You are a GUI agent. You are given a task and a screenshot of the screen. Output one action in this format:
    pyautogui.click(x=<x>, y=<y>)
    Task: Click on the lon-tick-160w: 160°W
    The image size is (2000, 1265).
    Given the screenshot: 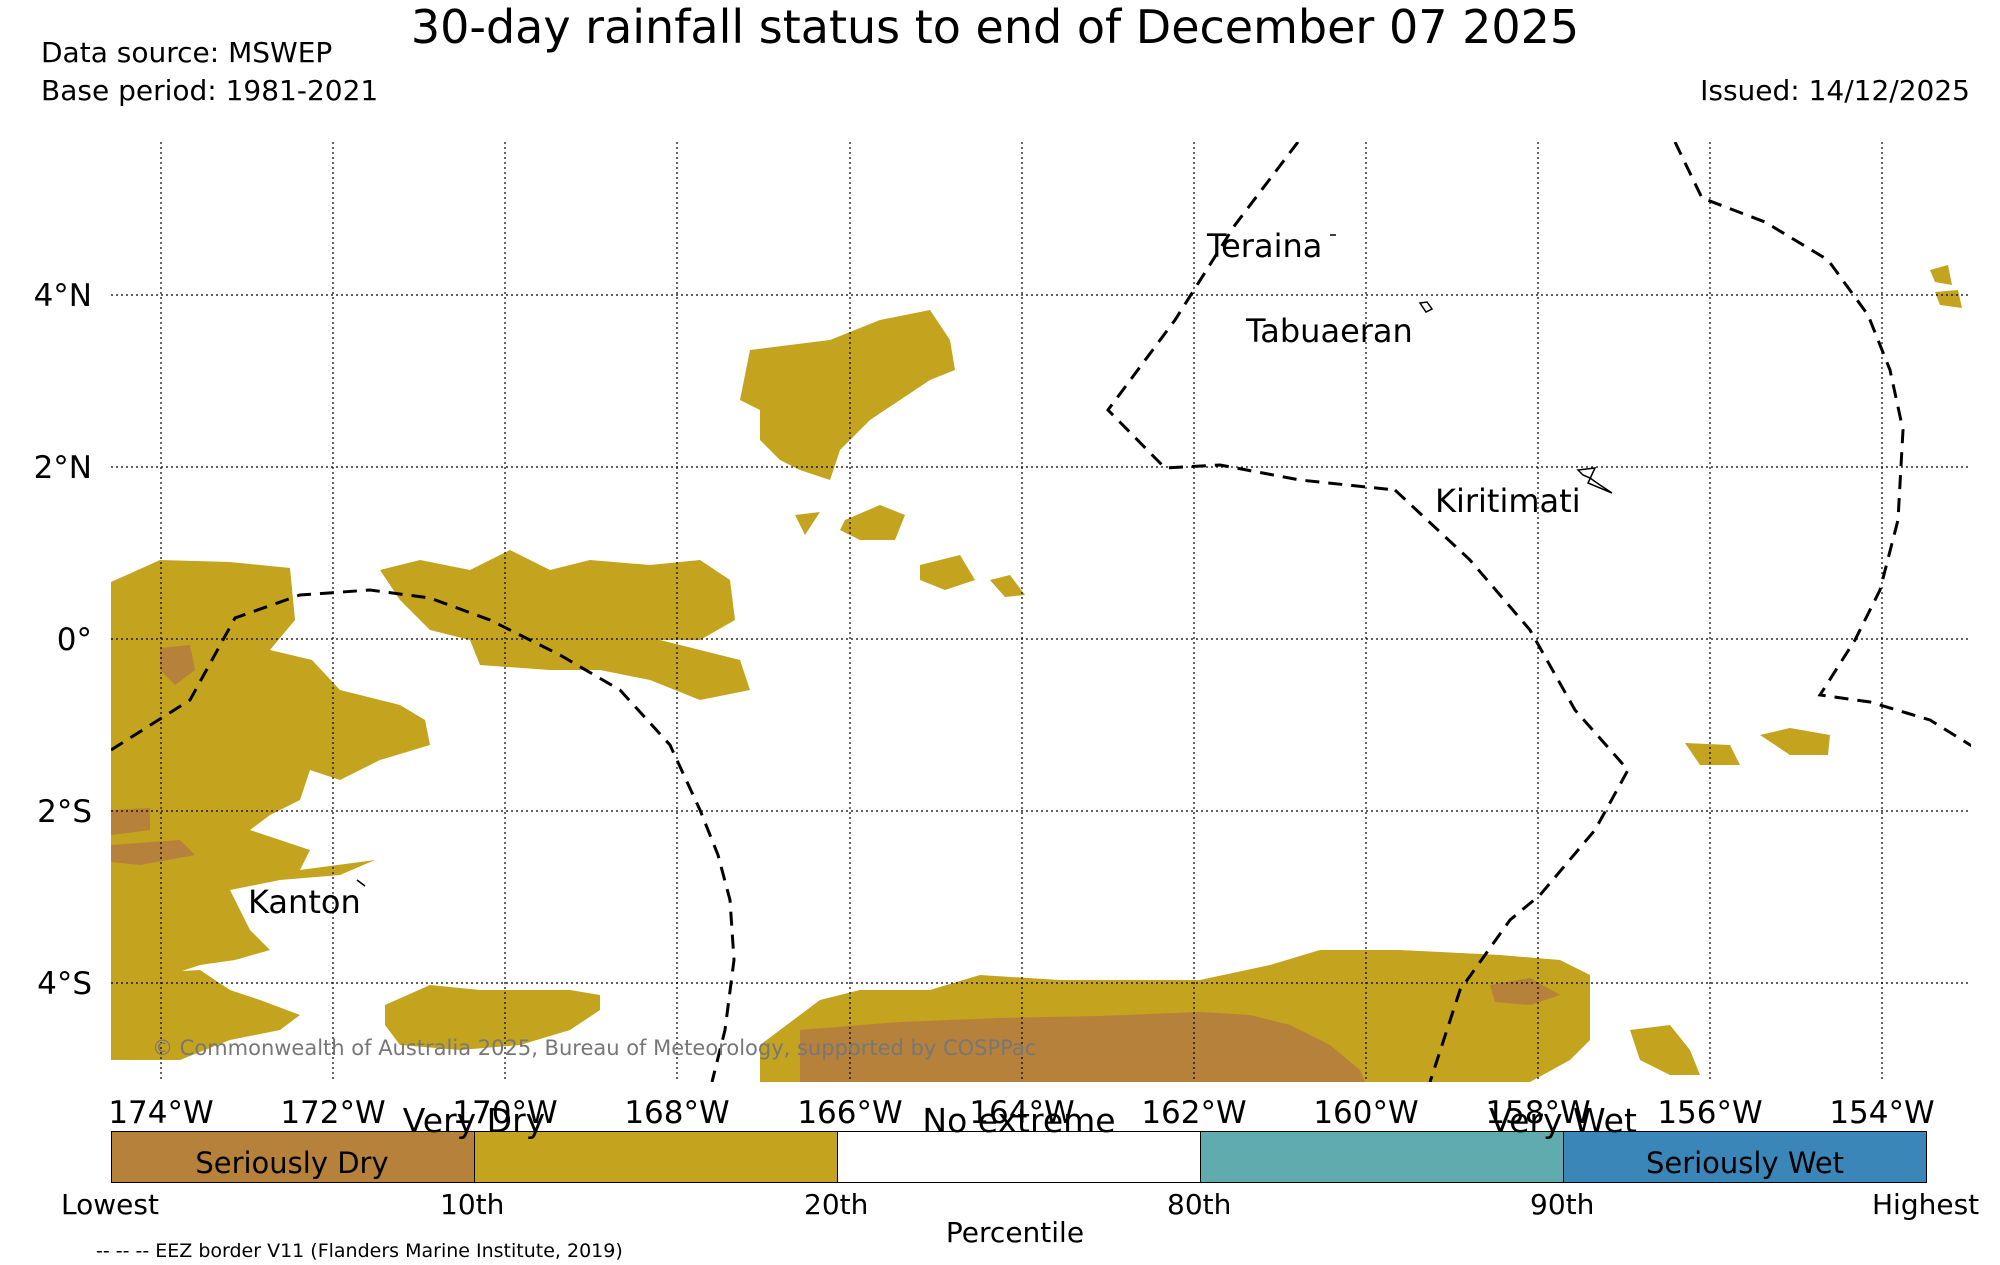 What is the action you would take?
    pyautogui.click(x=1365, y=1113)
    